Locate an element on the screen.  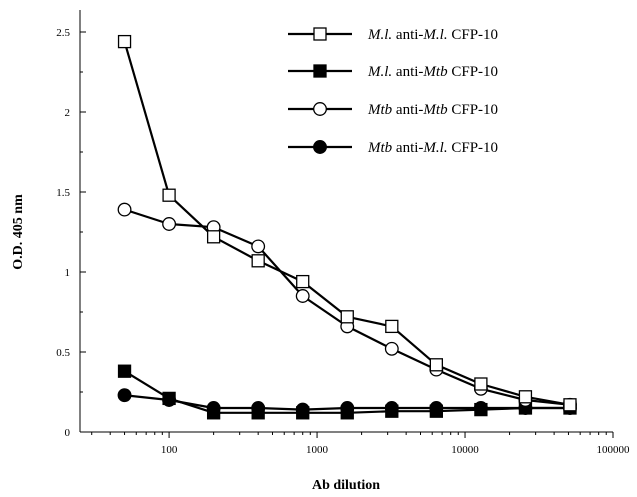
y-axis-title: O.D. 405 nm is located at coordinates (18, 232).